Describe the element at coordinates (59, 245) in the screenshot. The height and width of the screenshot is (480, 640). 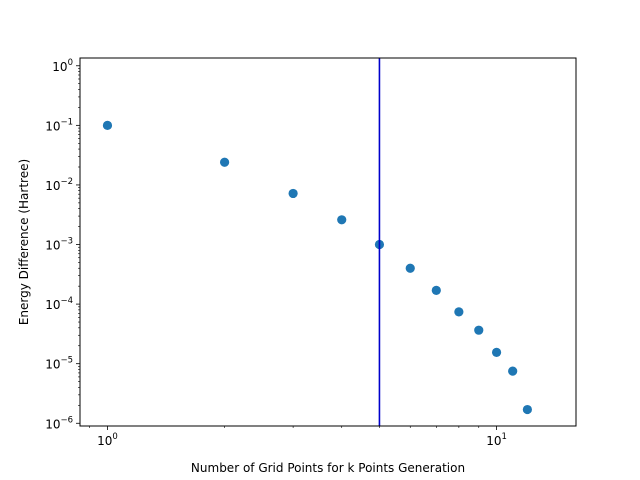
I see `y-tick-label: 10⁻³` at that location.